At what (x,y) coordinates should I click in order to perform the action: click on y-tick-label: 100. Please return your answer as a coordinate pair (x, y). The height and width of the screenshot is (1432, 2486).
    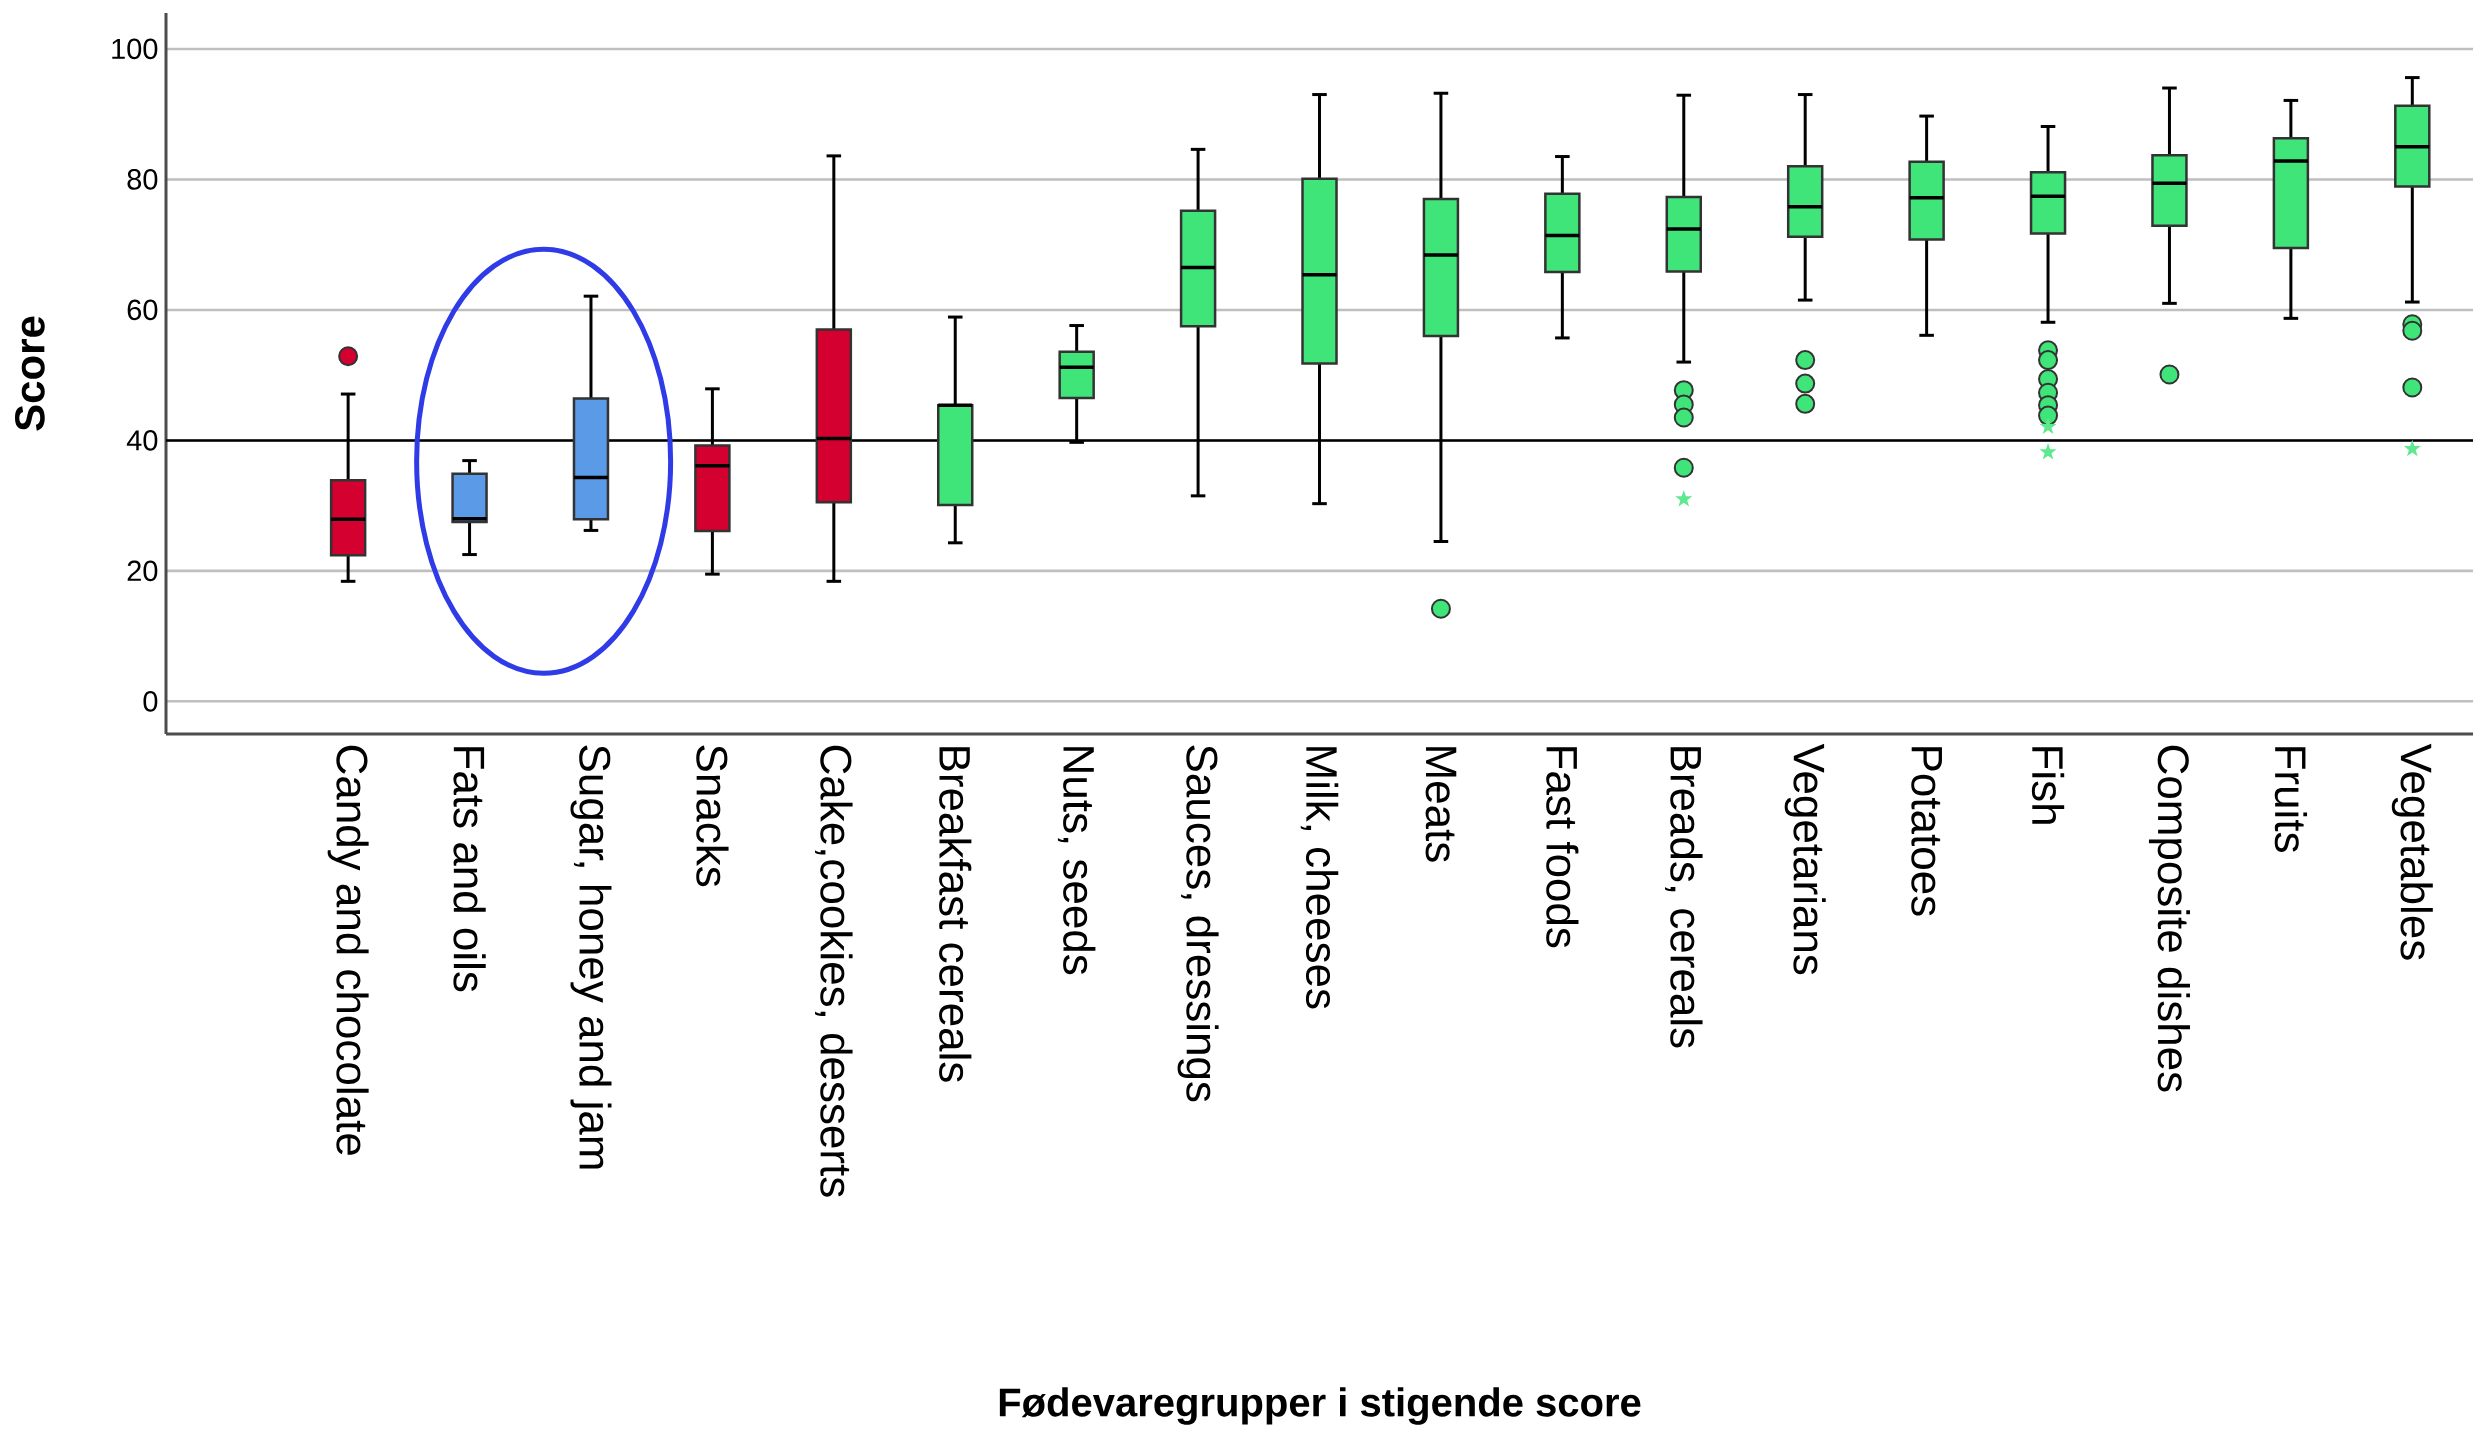
    Looking at the image, I should click on (135, 49).